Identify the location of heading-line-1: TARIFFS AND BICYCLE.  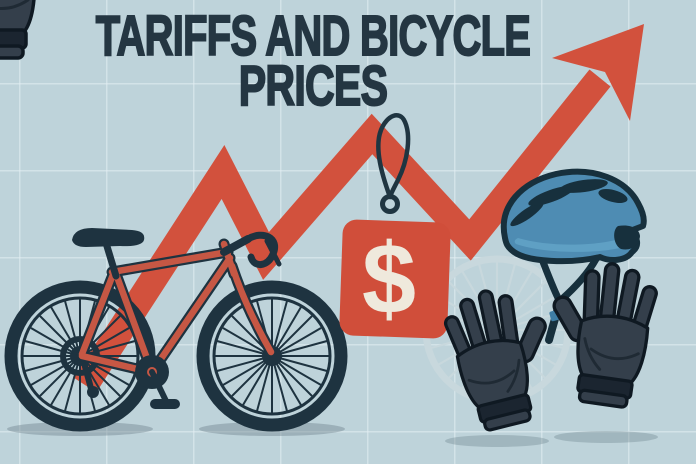
(313, 36).